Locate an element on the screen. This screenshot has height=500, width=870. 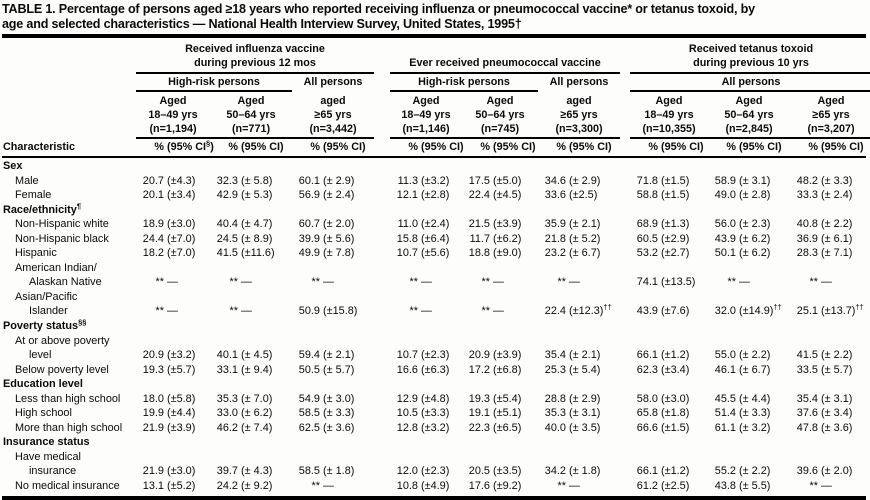
percent-value: 58.8 is located at coordinates (647, 195).